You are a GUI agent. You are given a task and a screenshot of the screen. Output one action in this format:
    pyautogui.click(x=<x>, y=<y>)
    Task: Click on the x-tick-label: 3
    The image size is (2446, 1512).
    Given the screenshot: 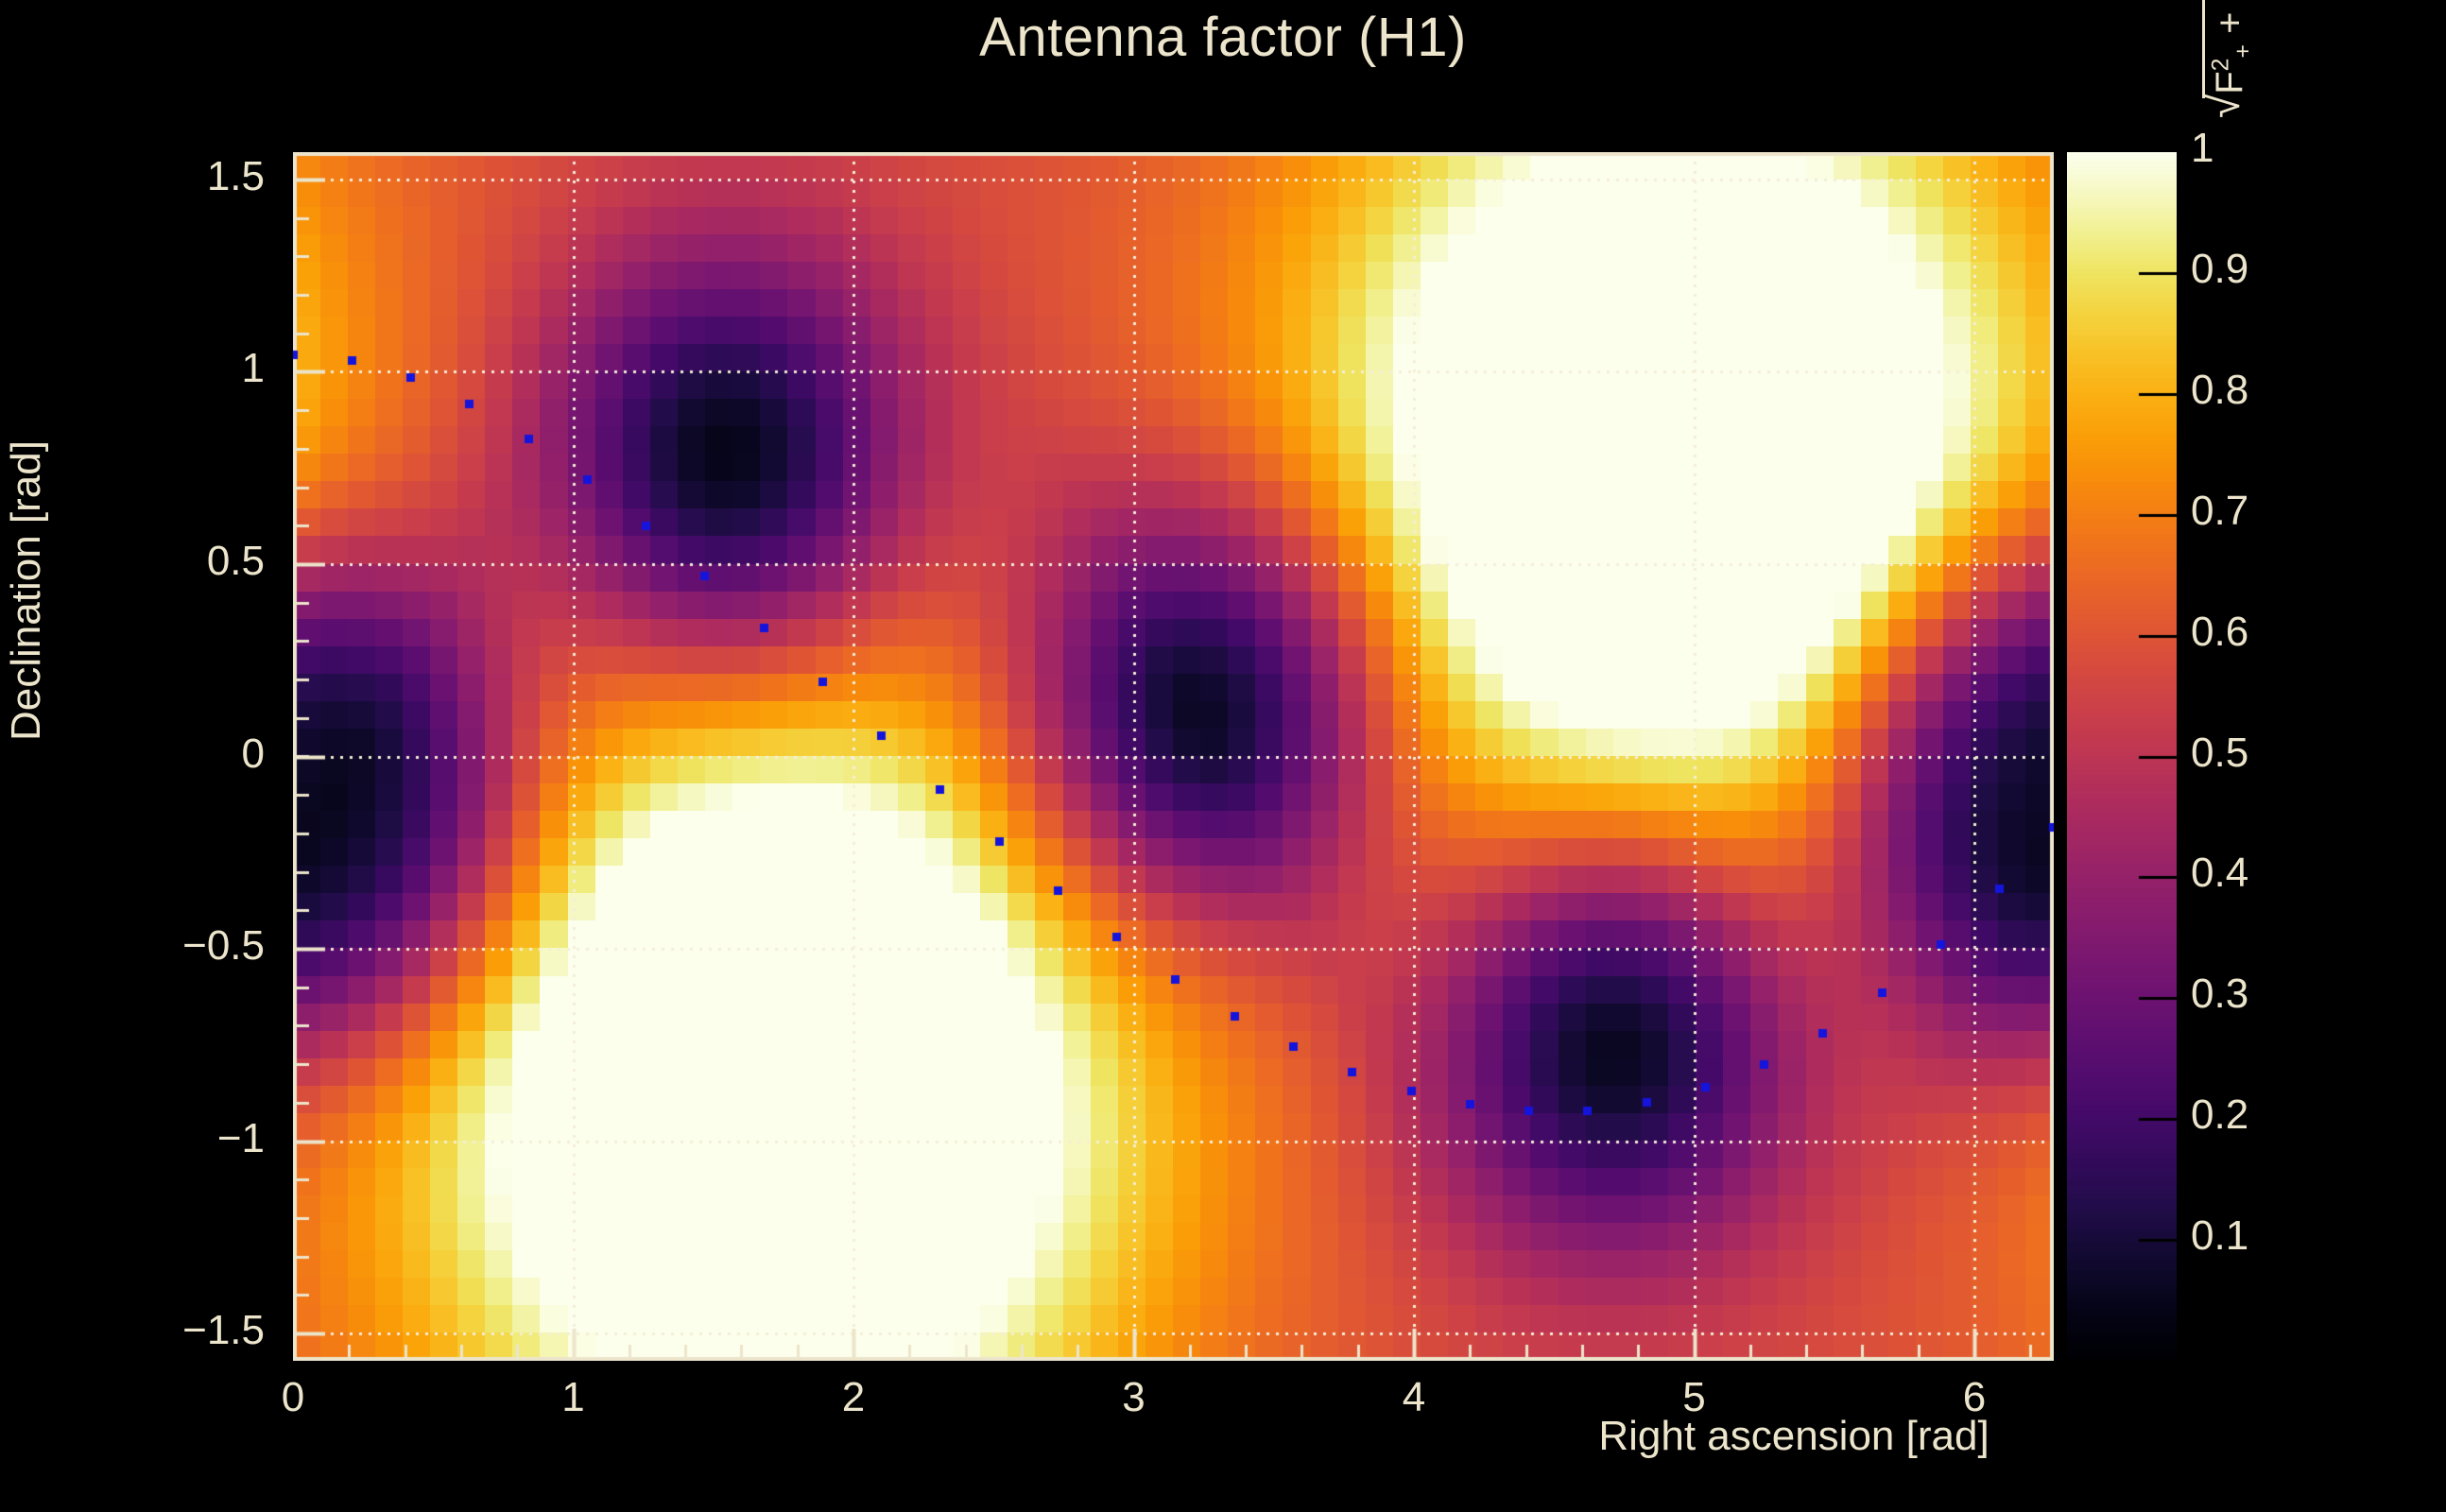 What is the action you would take?
    pyautogui.click(x=1133, y=1397)
    